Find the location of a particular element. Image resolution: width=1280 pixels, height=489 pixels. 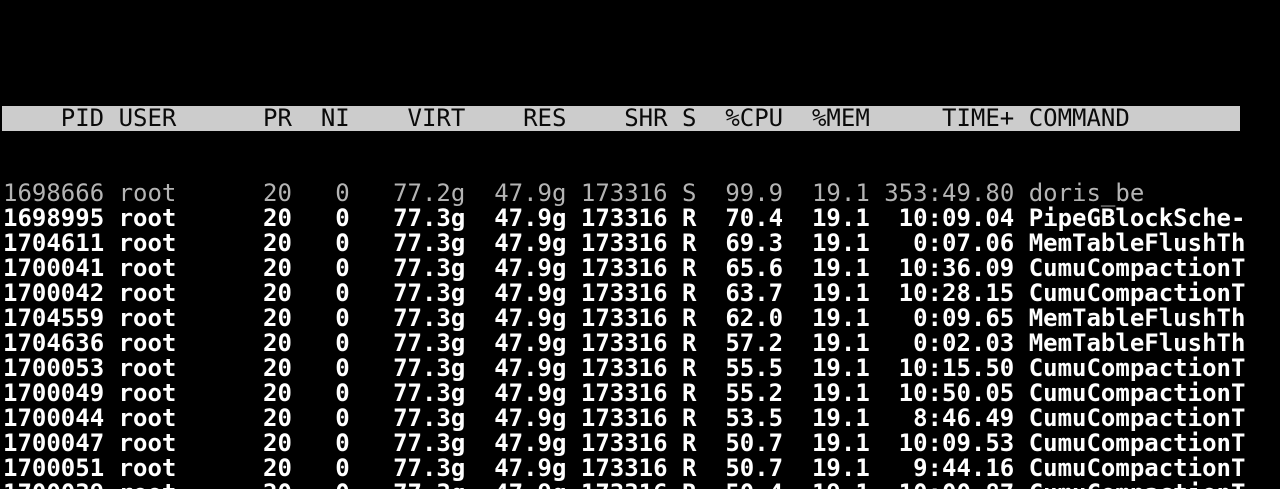

column-header-time: TIME+ is located at coordinates (978, 118).